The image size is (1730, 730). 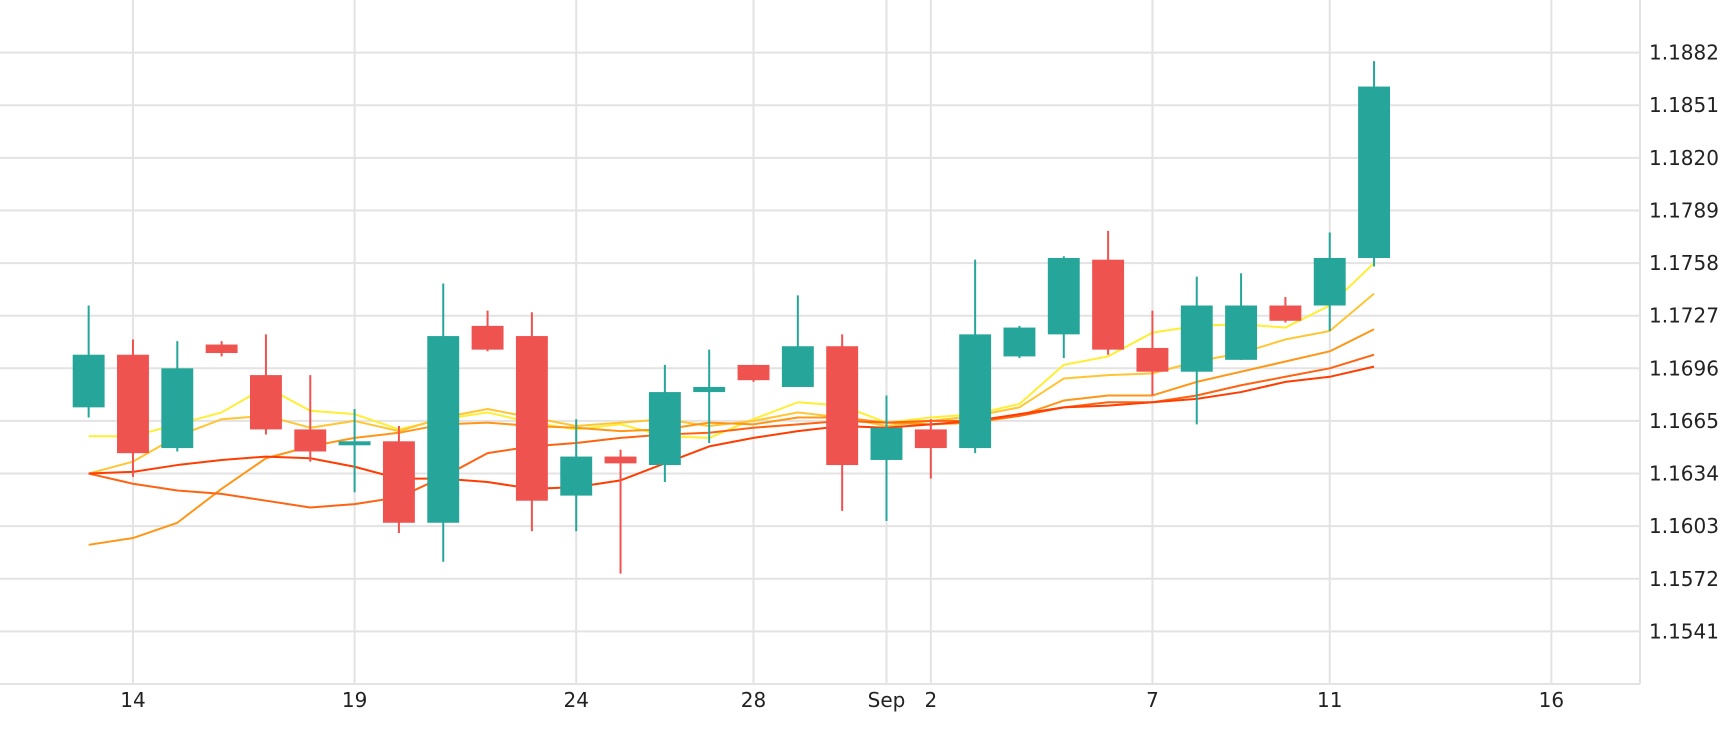 What do you see at coordinates (575, 700) in the screenshot?
I see `x-tick-label: 24` at bounding box center [575, 700].